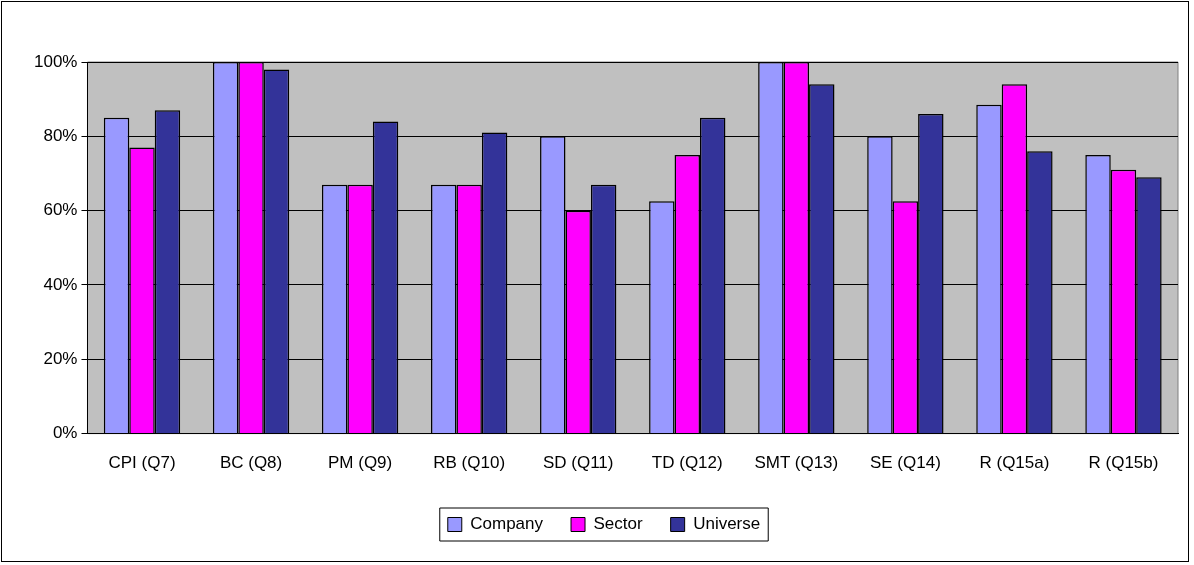  Describe the element at coordinates (60, 210) in the screenshot. I see `y-tick-label: 60%` at that location.